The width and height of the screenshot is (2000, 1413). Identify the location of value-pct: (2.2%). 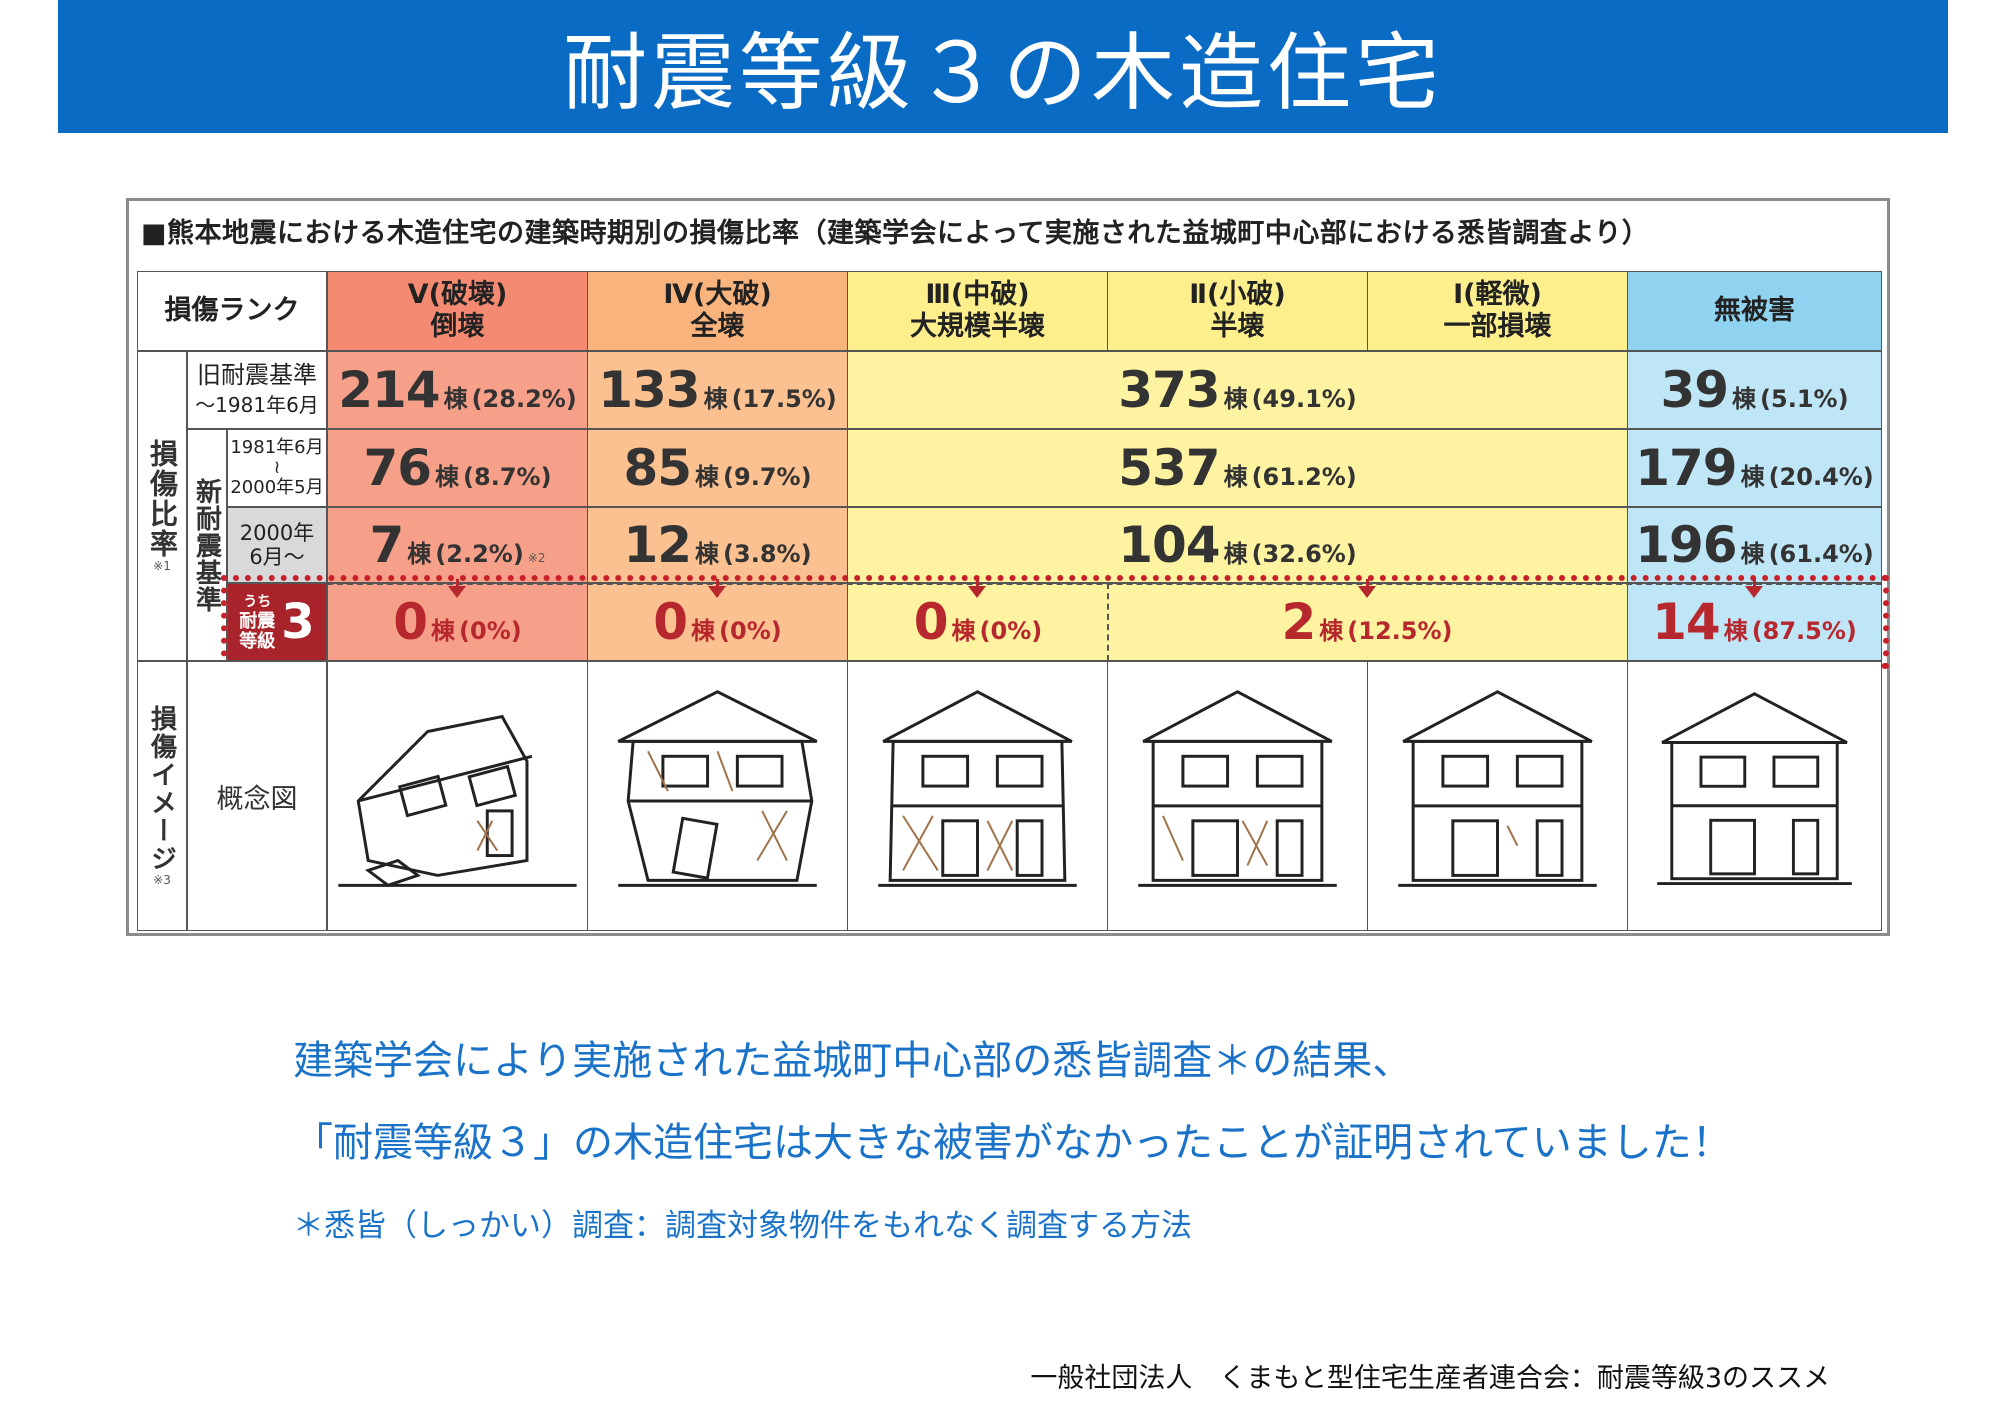
(479, 554).